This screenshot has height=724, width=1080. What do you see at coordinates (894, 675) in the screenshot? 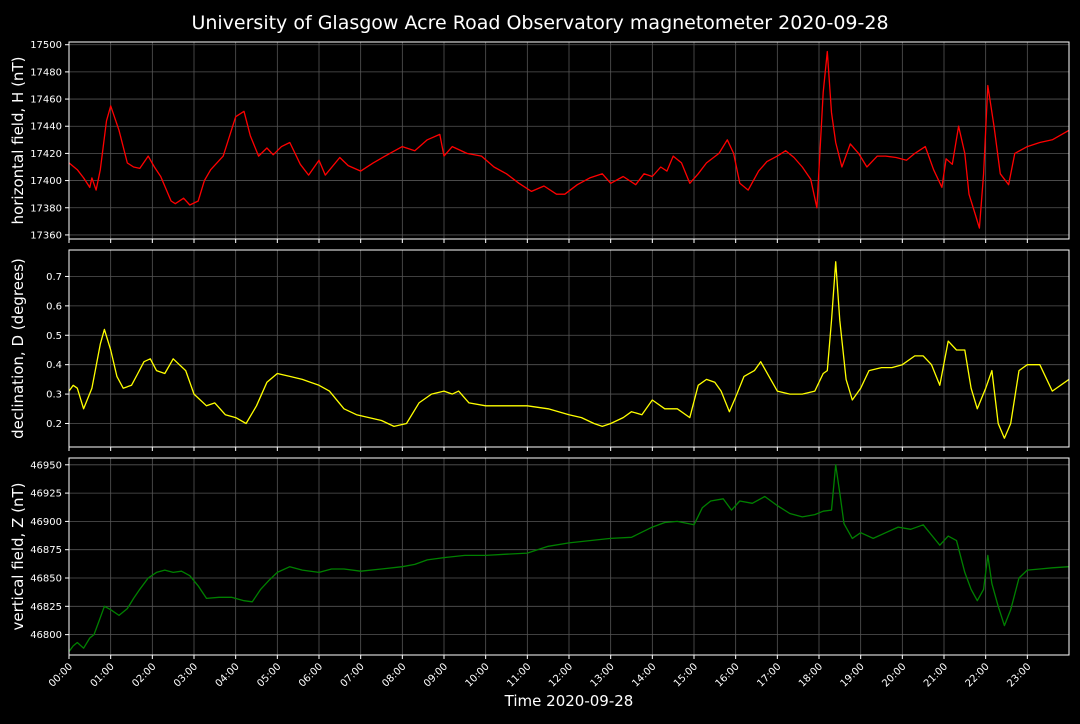
I see `x-tick-label: 20:00` at bounding box center [894, 675].